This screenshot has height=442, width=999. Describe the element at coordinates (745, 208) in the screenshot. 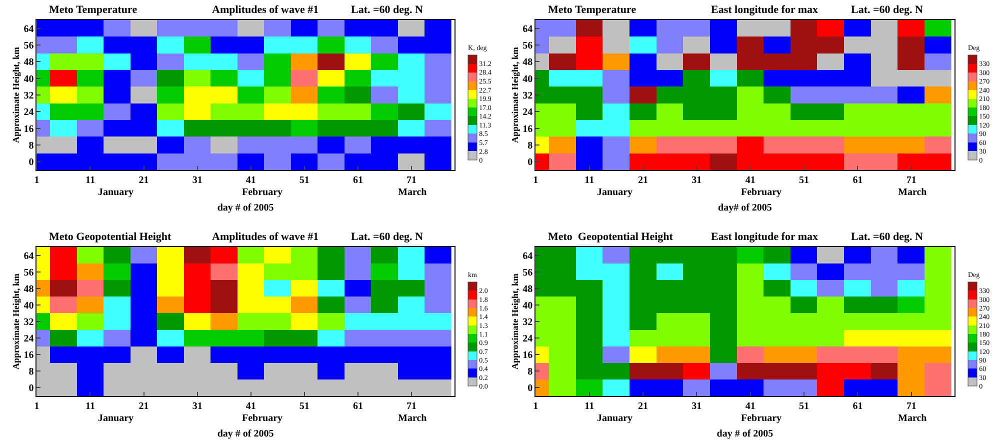

I see `x-axis-title: day# of 2005` at that location.